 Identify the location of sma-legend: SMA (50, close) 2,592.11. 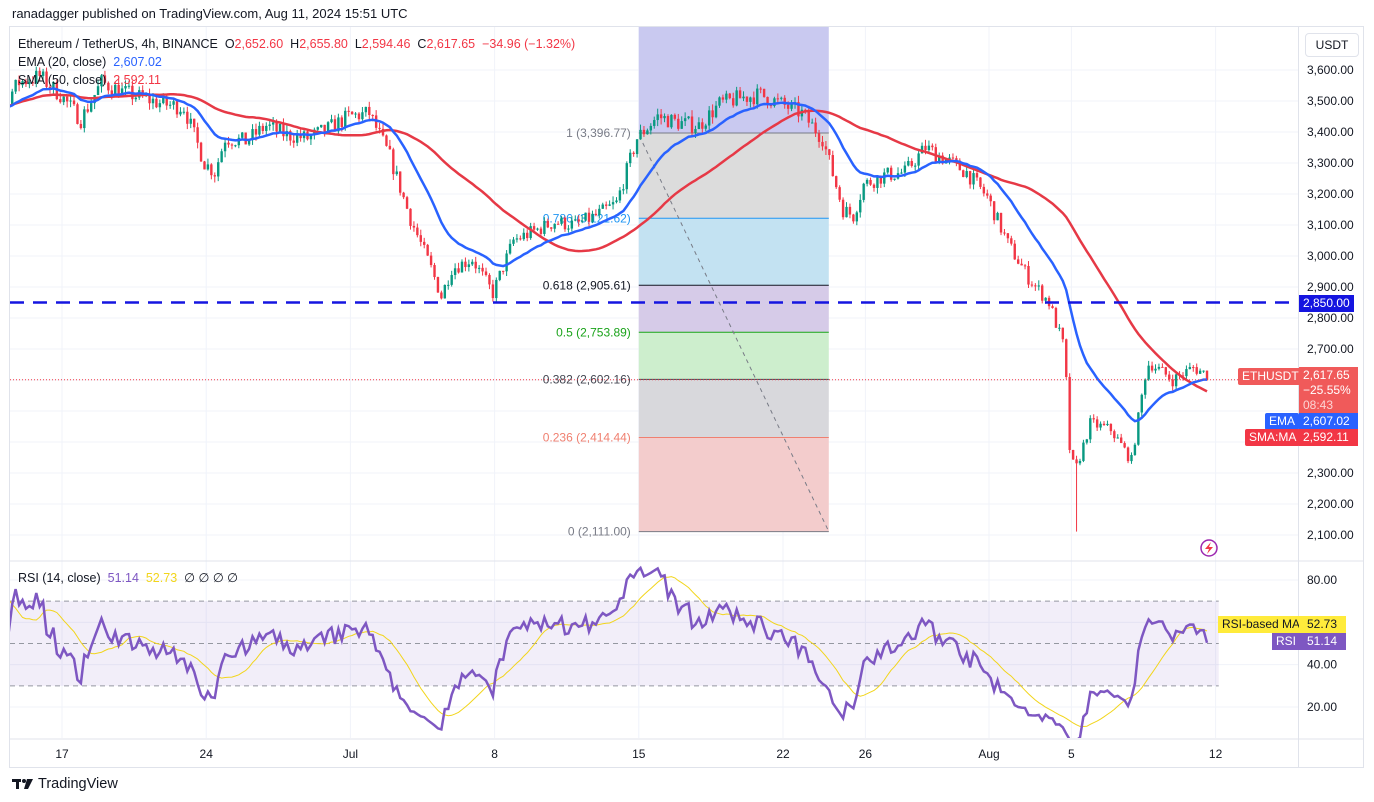
(296, 80).